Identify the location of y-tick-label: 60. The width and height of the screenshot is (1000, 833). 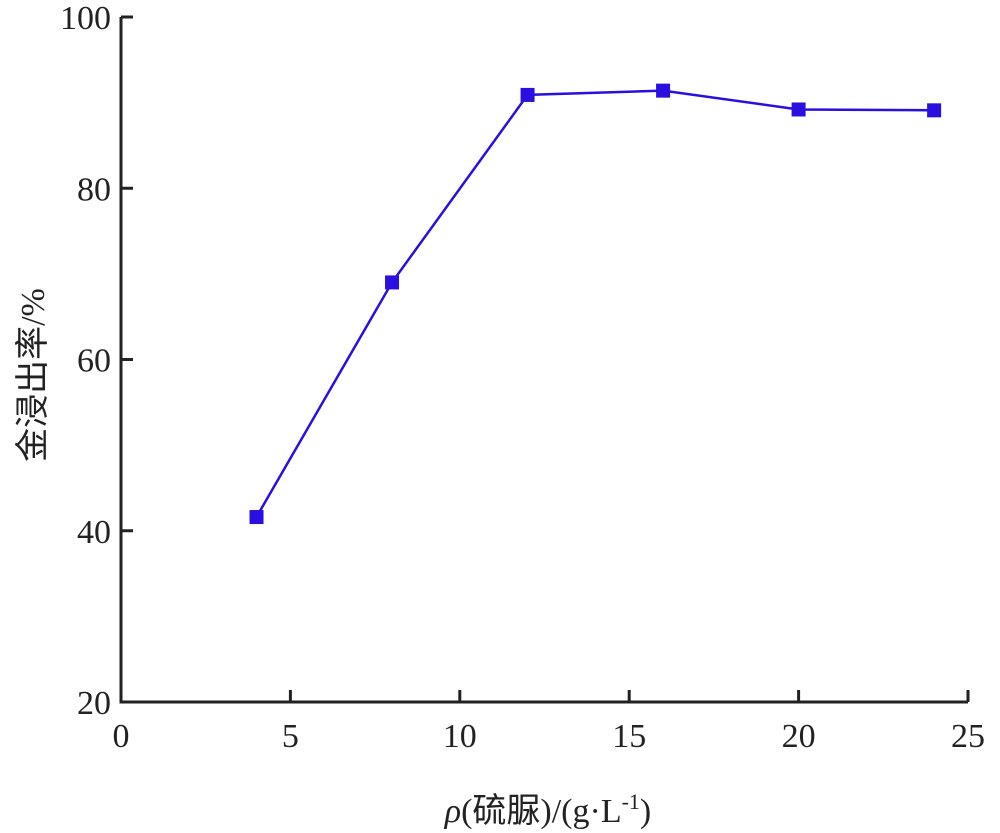
(94, 361).